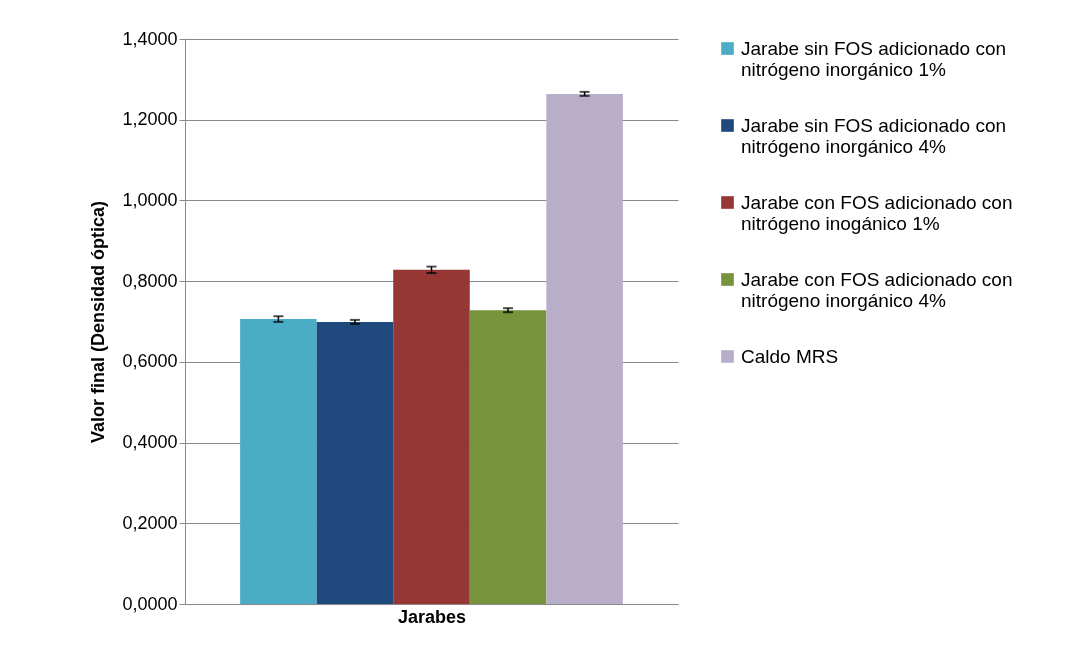 The height and width of the screenshot is (668, 1088). I want to click on y-tick-label: 1,0000, so click(150, 199).